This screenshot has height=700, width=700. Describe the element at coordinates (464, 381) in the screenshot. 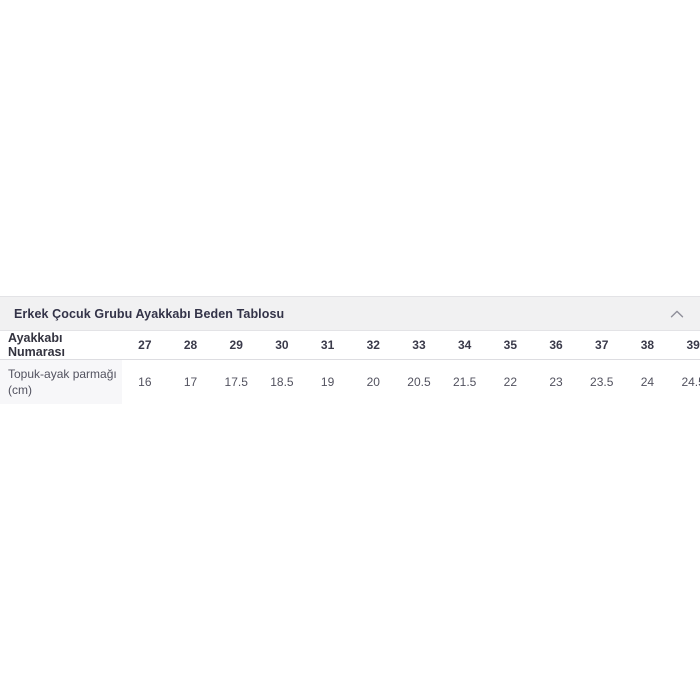

I see `length-cell: 21.5` at that location.